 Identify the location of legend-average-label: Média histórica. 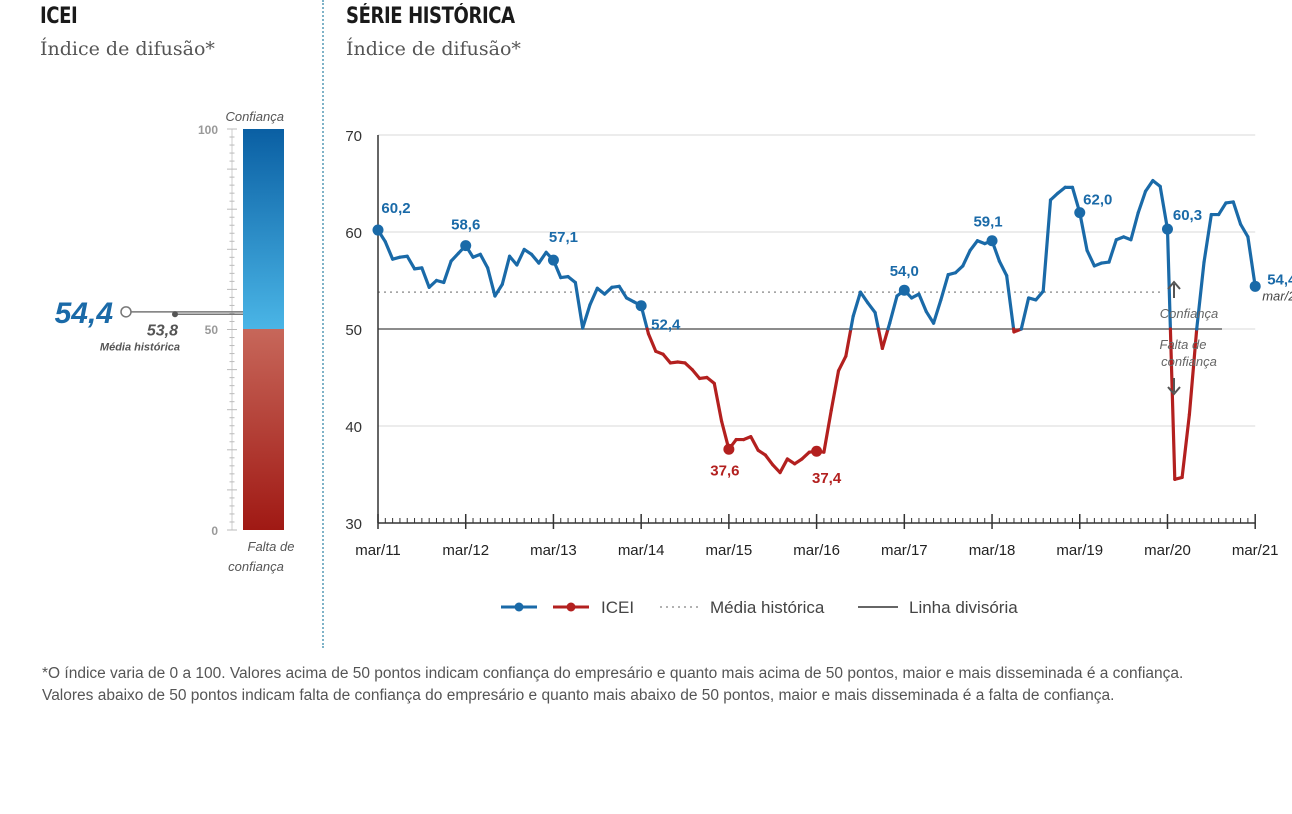
(767, 607).